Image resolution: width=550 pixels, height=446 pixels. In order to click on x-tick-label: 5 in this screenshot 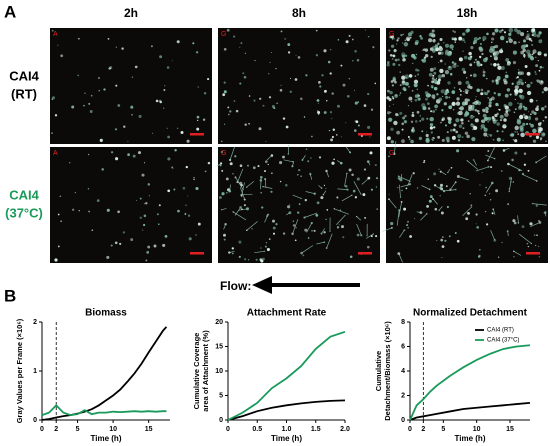, I will do `click(443, 429)`.